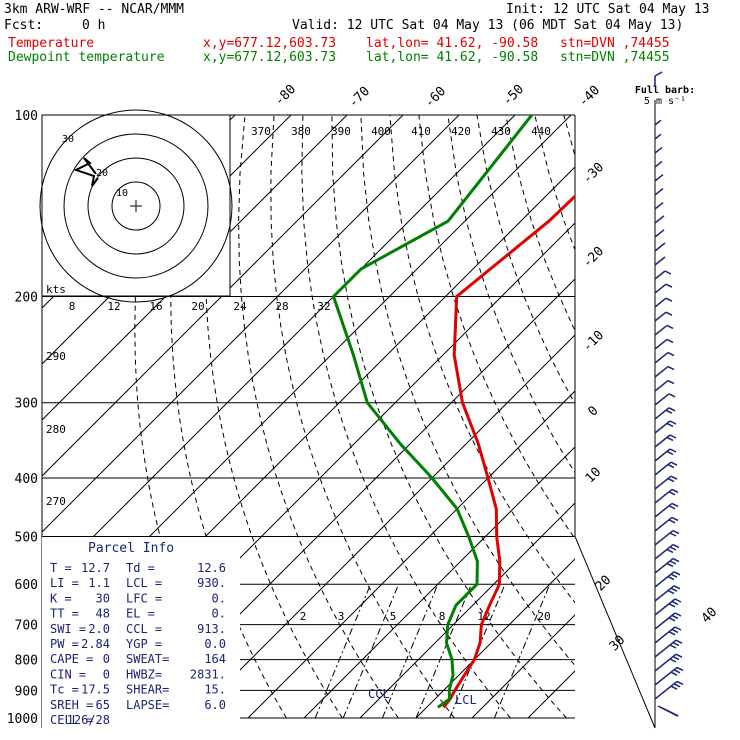 This screenshot has width=740, height=740. Describe the element at coordinates (26, 585) in the screenshot. I see `pressure-label-600: 600` at that location.